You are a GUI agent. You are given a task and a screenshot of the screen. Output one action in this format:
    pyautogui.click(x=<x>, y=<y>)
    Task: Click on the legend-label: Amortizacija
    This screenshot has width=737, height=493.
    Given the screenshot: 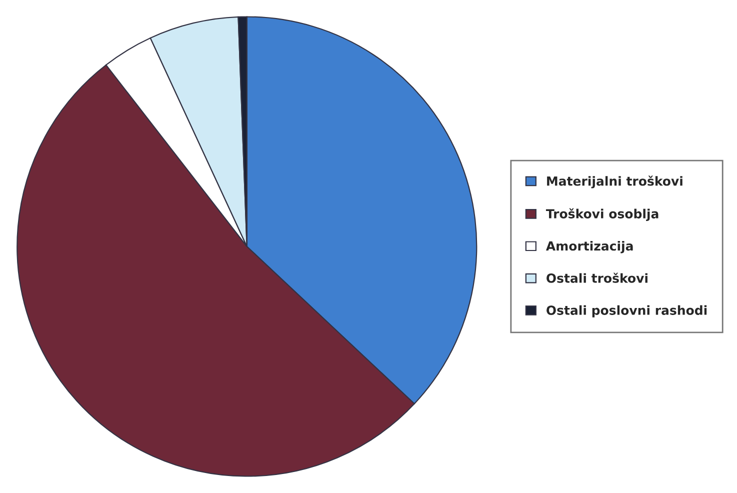 What is the action you would take?
    pyautogui.click(x=589, y=247)
    